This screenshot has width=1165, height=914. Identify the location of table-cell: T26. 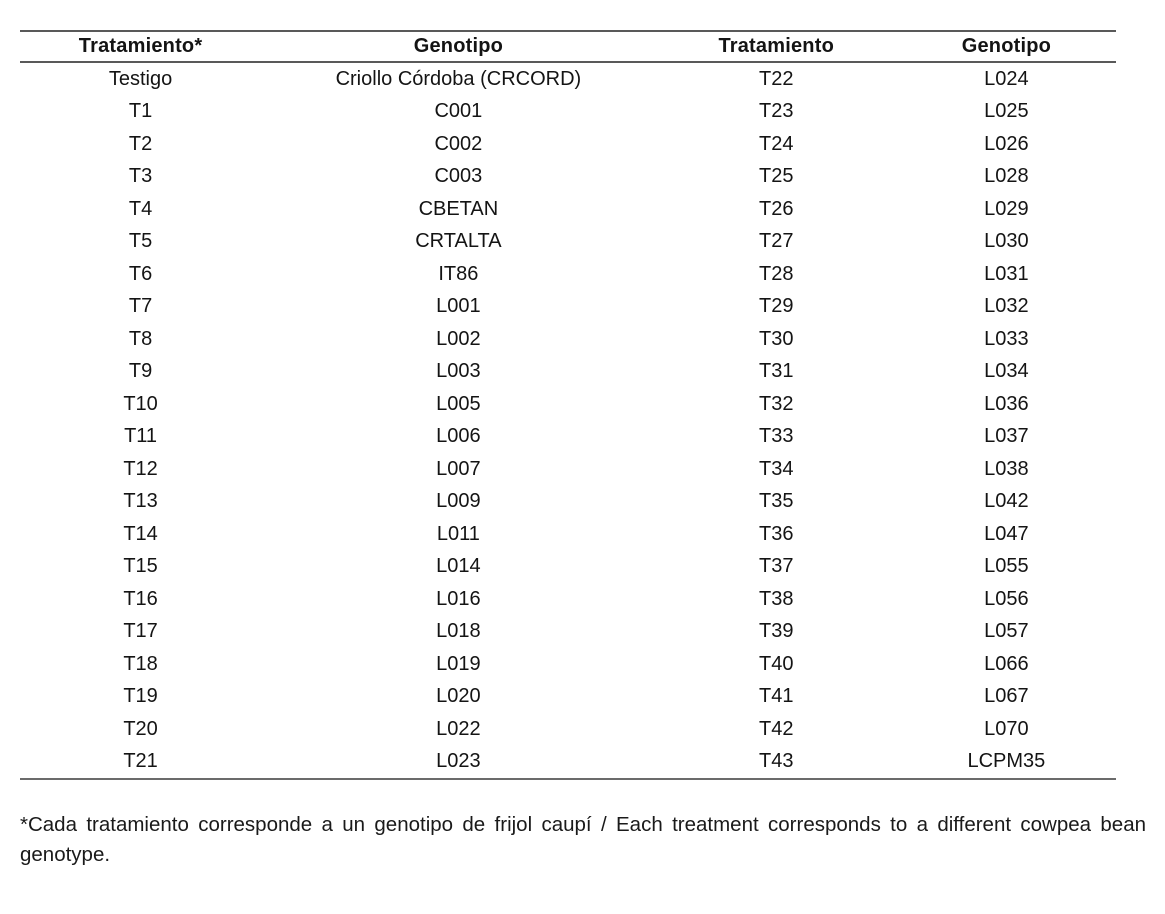
(776, 208).